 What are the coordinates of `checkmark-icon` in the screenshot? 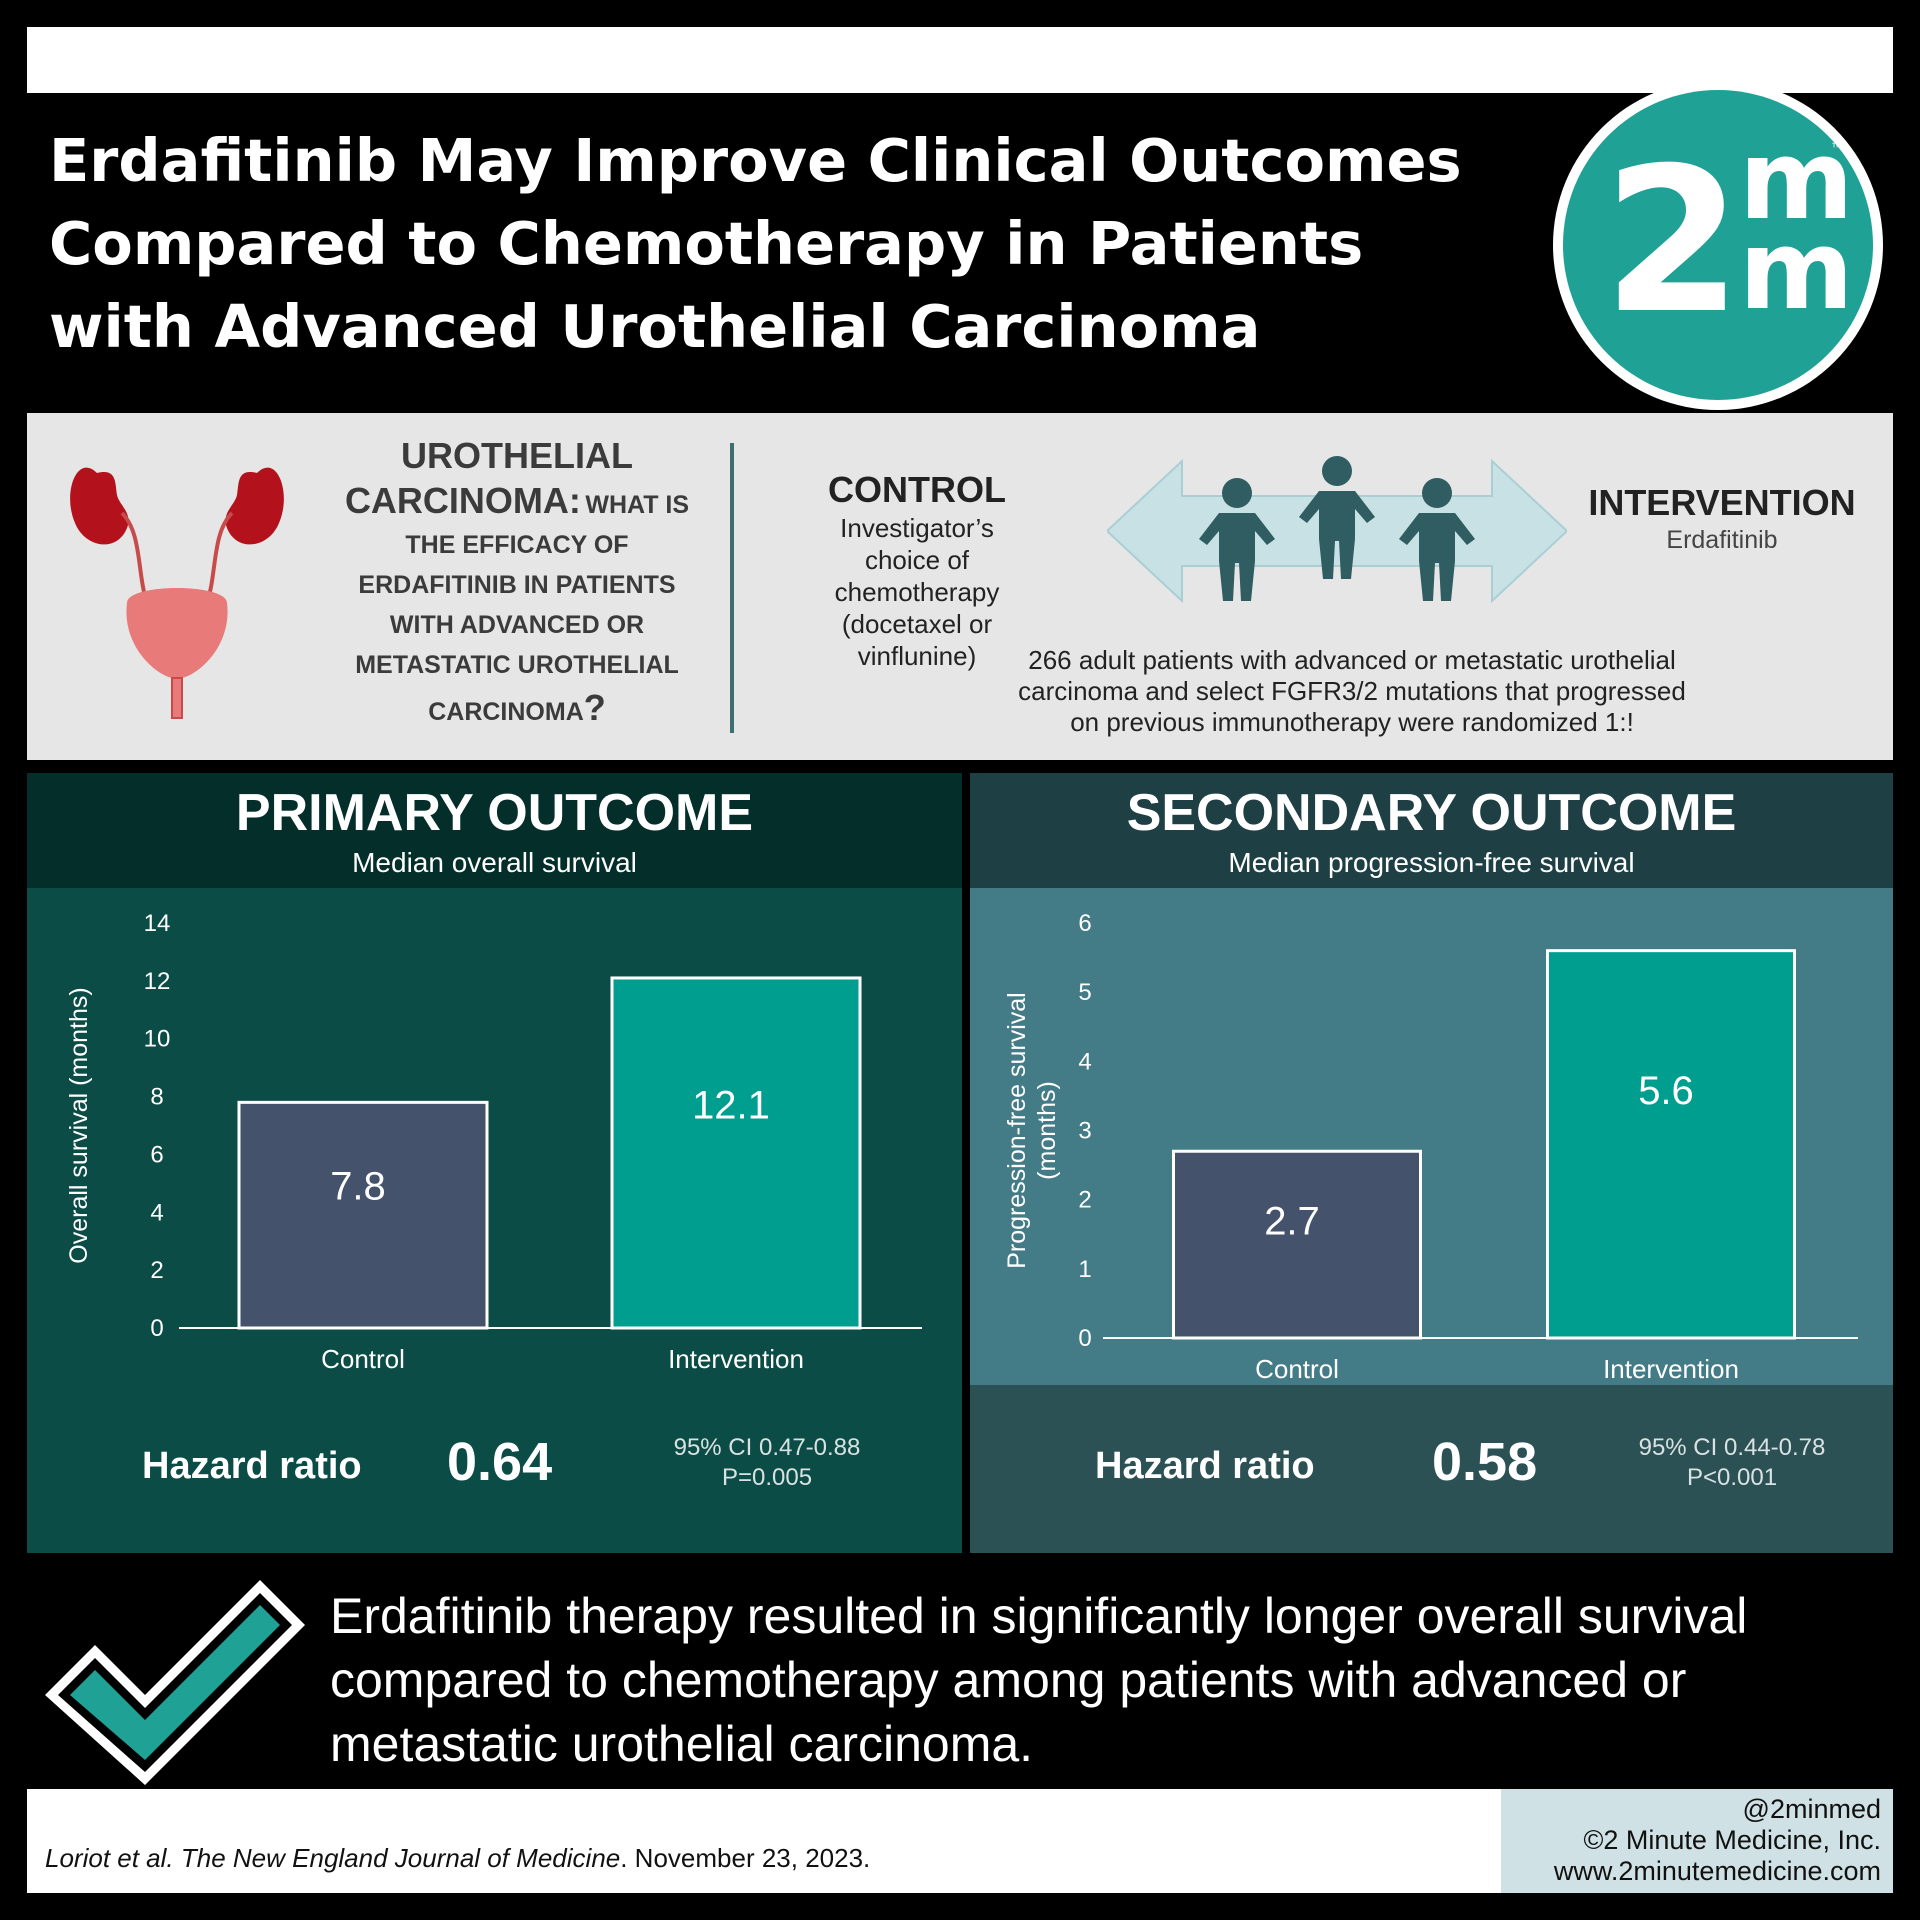 It's located at (175, 1682).